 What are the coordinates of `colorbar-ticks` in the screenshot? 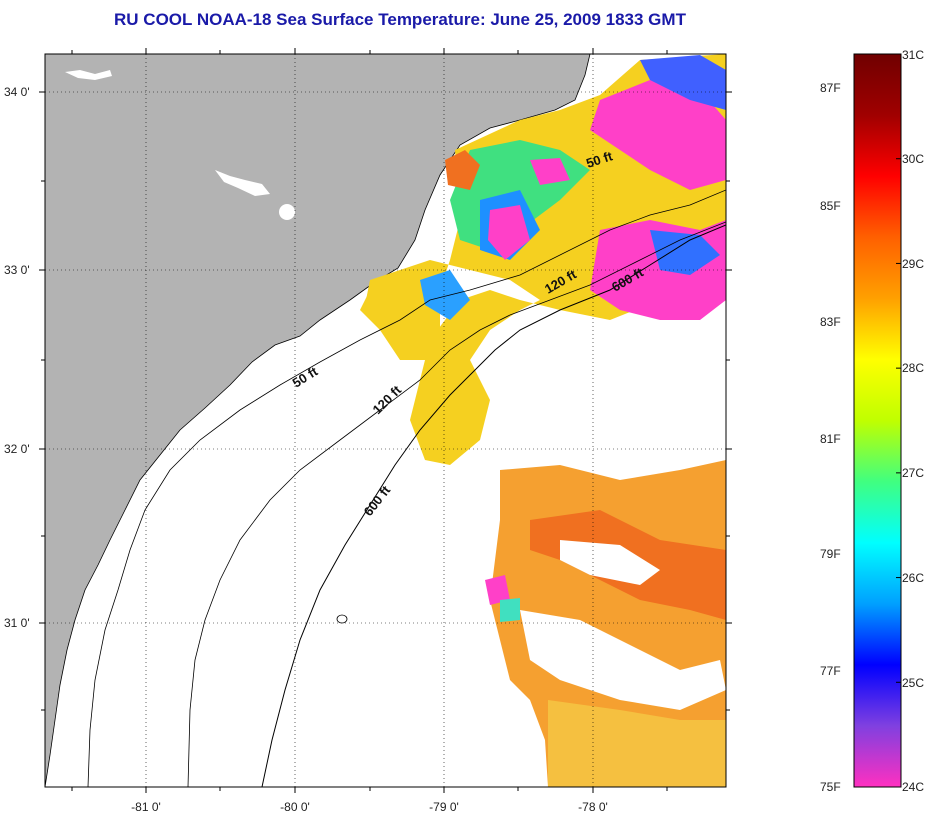 It's located at (898, 420).